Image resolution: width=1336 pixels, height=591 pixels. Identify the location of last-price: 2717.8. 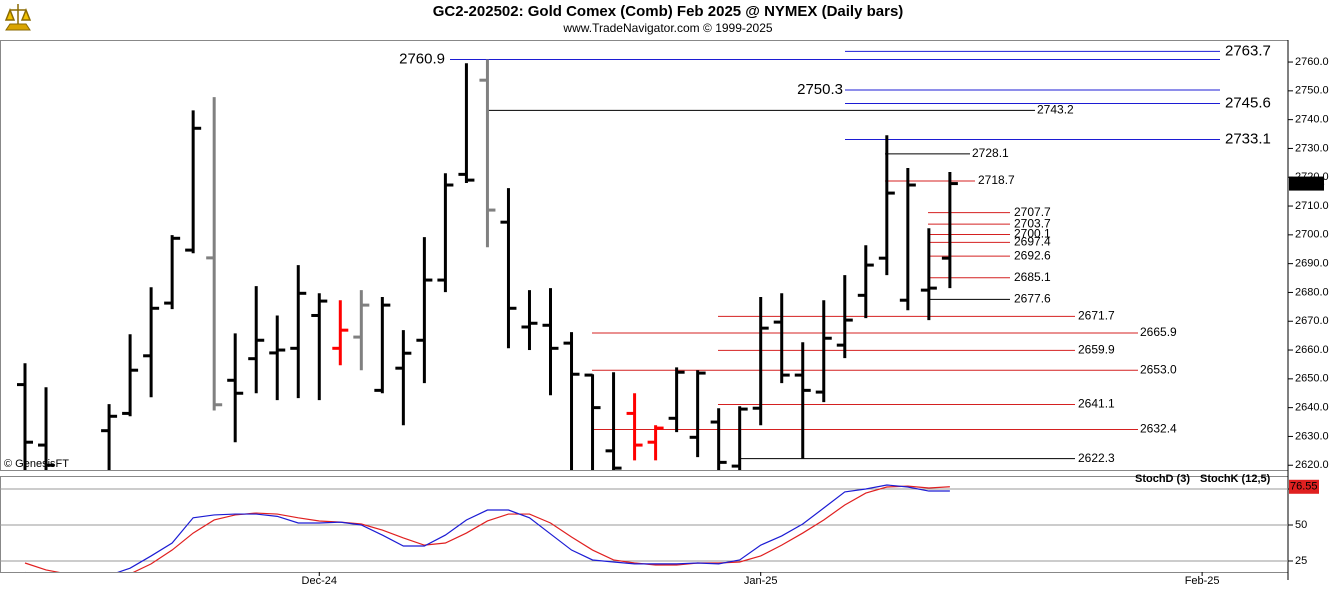
(1308, 183).